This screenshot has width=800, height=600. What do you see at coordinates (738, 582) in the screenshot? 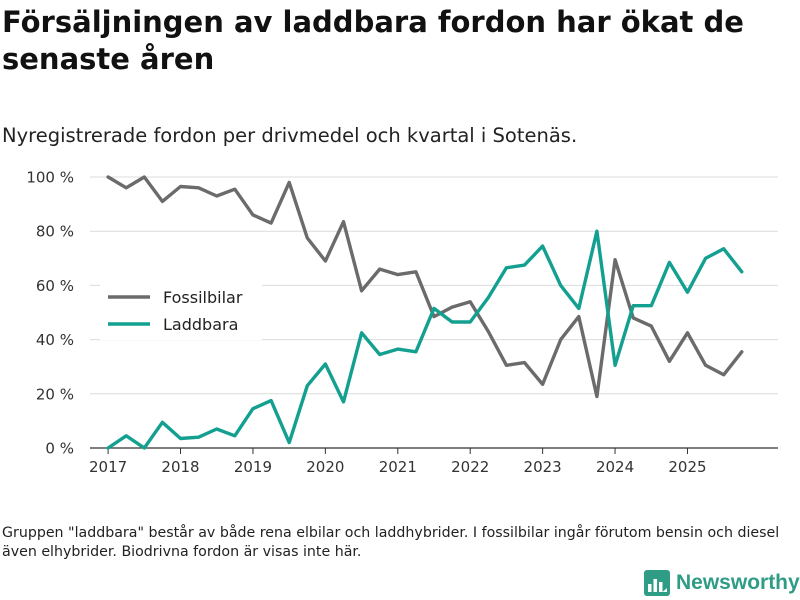
I see `brand-name: Newsworthy` at bounding box center [738, 582].